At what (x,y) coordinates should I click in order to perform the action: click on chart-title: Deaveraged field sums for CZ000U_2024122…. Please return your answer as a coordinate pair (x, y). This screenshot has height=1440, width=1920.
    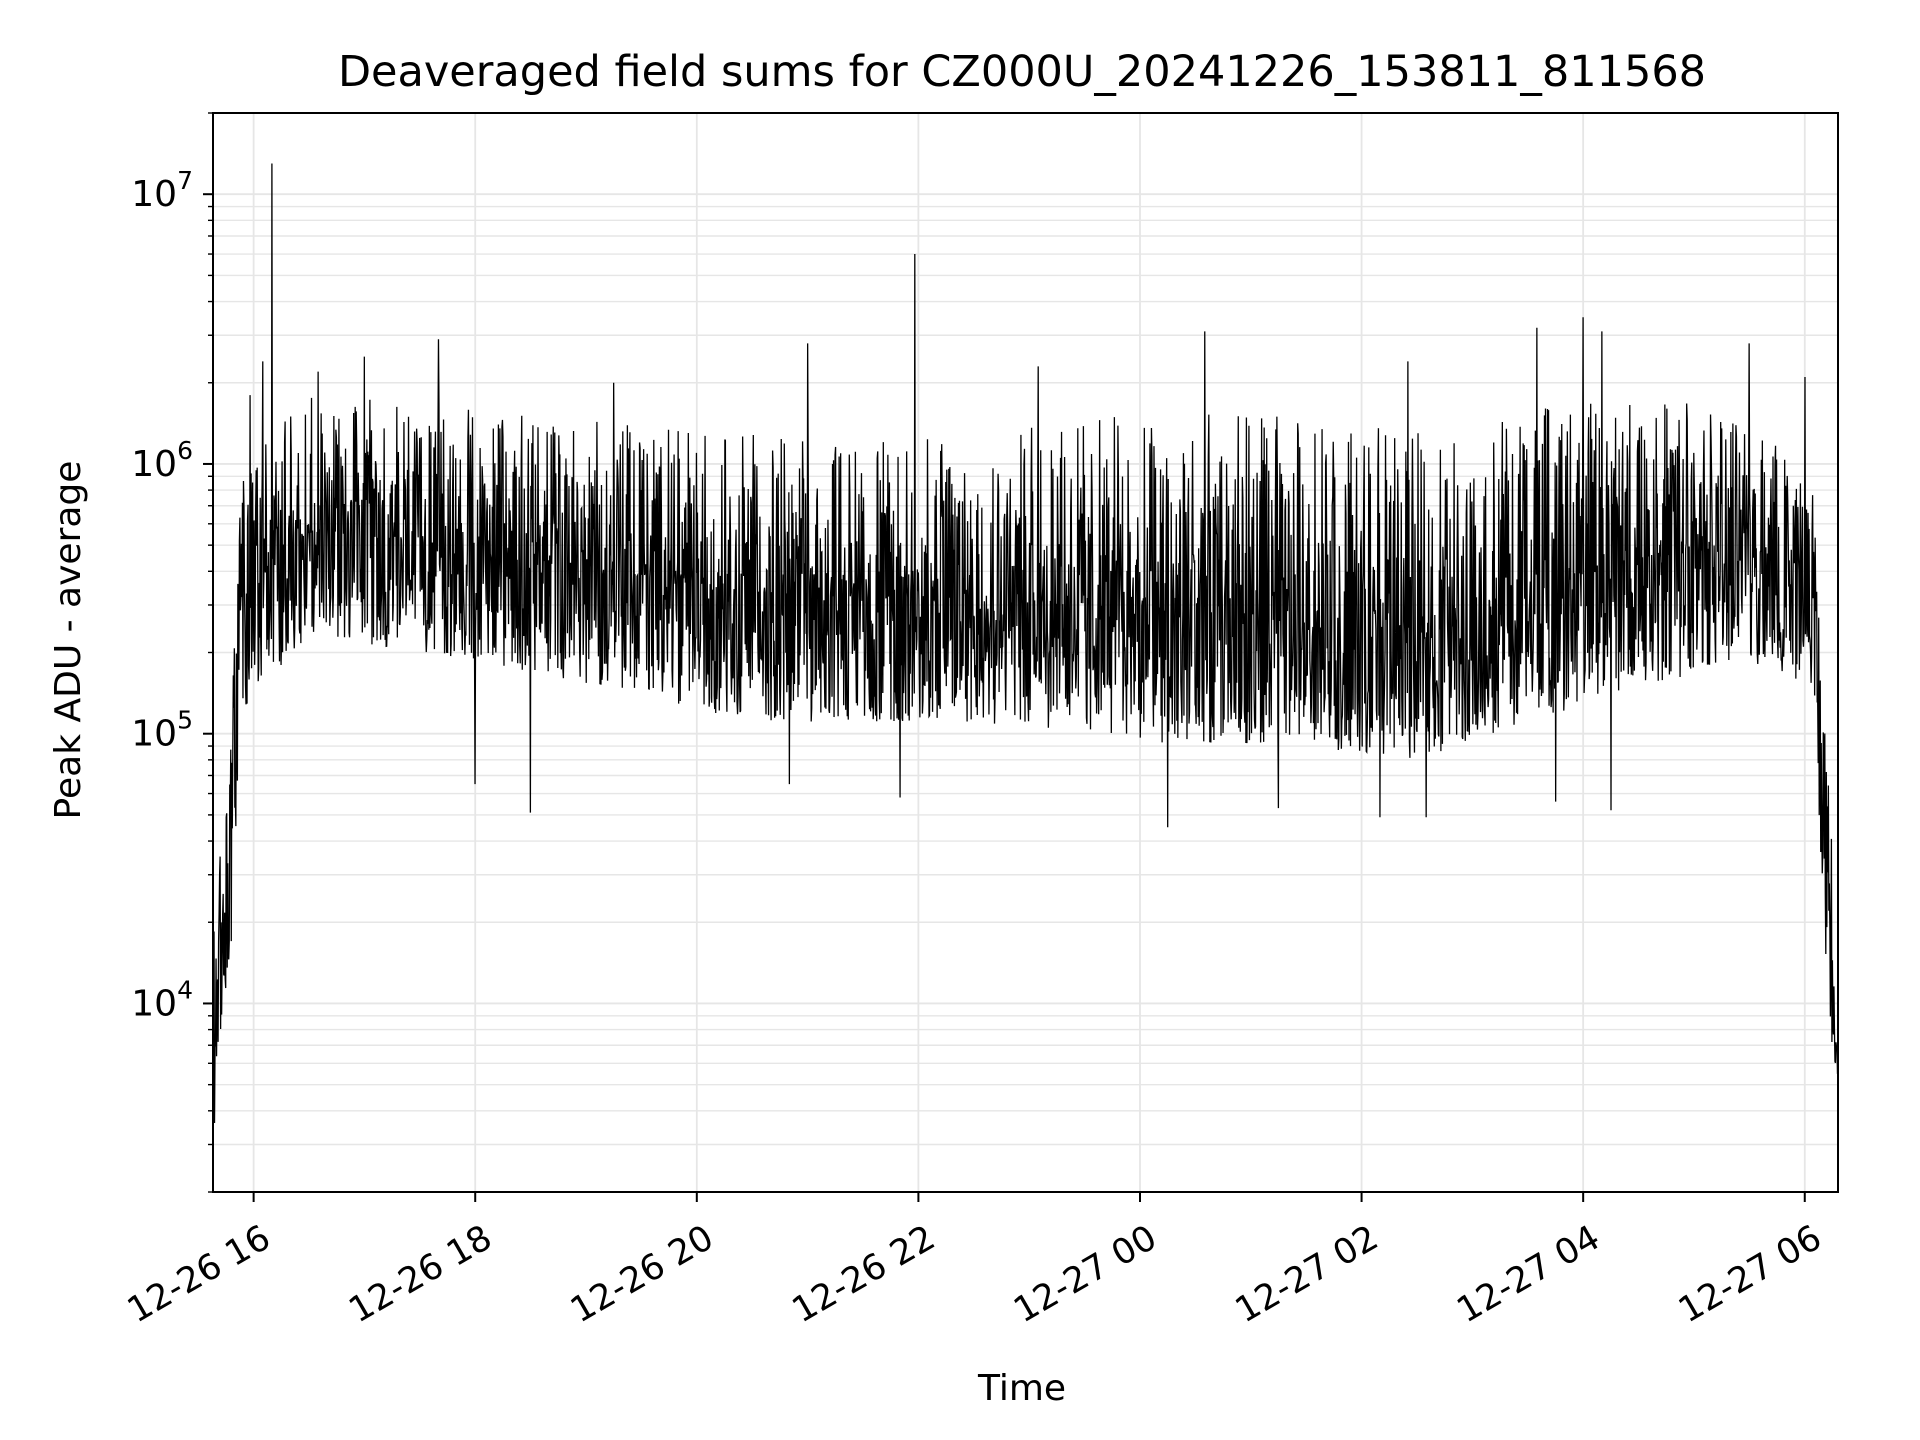
    Looking at the image, I should click on (1022, 72).